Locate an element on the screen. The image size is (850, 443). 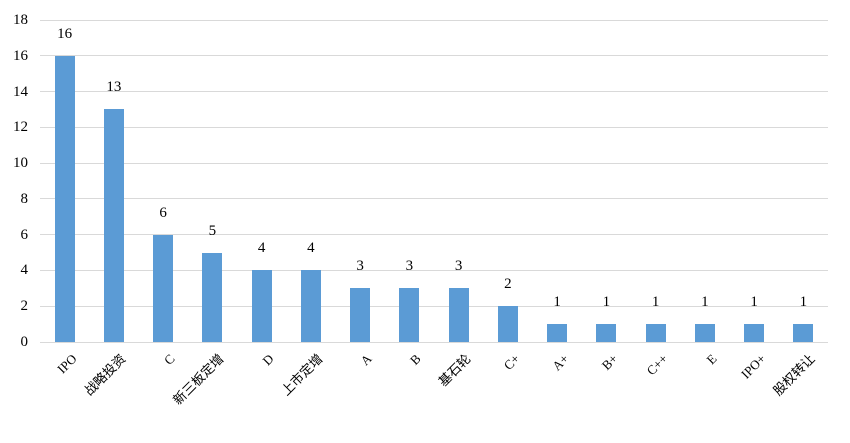
y-axis-tick-label: 16 is located at coordinates (20, 55).